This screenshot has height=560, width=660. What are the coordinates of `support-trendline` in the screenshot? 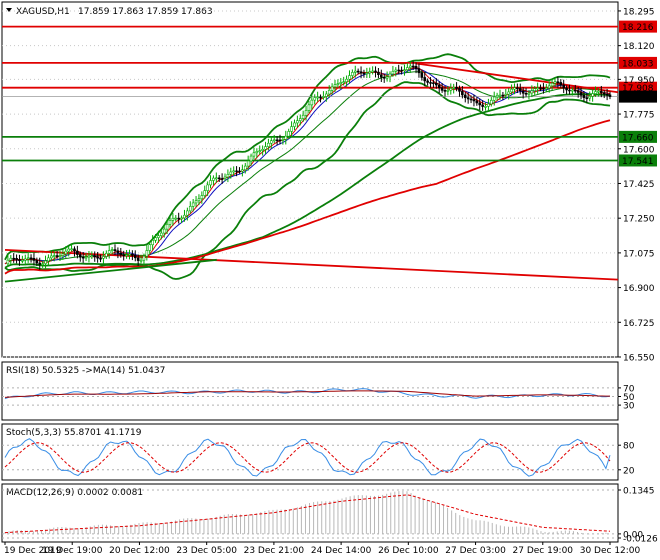 It's located at (110, 270).